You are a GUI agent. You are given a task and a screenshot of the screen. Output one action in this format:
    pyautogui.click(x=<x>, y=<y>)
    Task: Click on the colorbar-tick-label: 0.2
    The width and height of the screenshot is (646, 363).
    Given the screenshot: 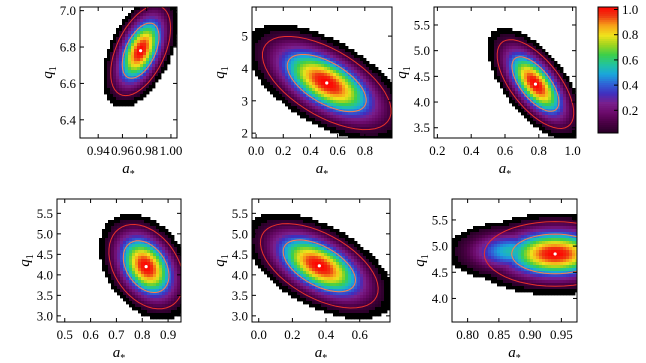 What is the action you would take?
    pyautogui.click(x=630, y=110)
    